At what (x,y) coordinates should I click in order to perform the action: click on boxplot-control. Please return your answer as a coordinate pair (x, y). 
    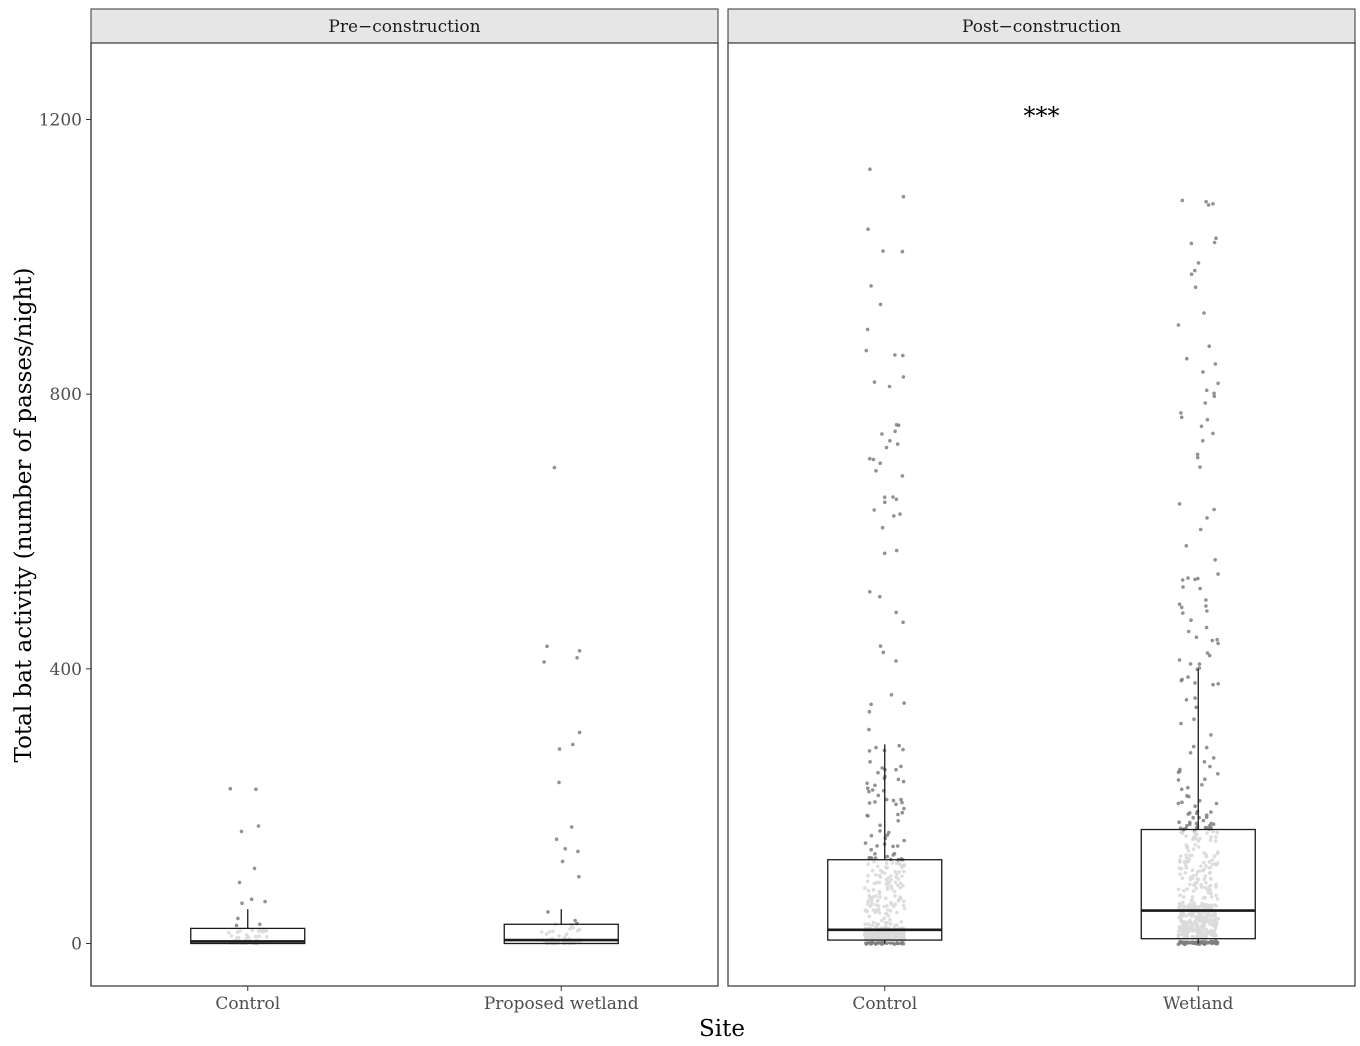
    Looking at the image, I should click on (885, 844).